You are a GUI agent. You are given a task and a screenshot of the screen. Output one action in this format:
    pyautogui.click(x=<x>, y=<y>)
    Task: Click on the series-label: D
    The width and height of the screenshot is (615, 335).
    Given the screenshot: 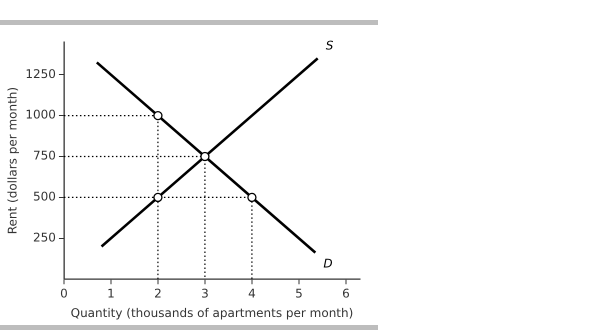 What is the action you would take?
    pyautogui.click(x=328, y=263)
    